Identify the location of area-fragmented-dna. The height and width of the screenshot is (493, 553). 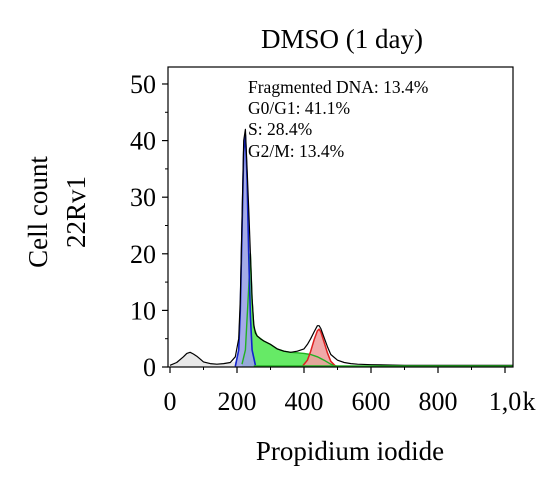
(203, 359).